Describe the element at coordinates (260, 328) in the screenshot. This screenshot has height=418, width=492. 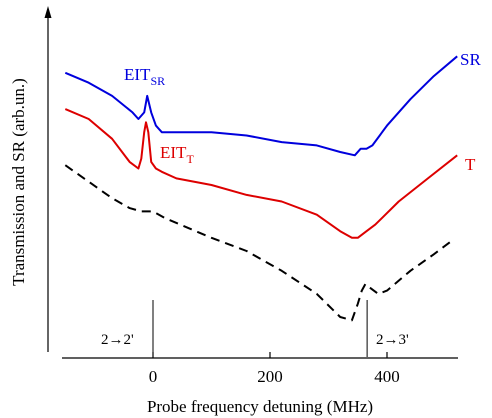
I see `transition-markers` at that location.